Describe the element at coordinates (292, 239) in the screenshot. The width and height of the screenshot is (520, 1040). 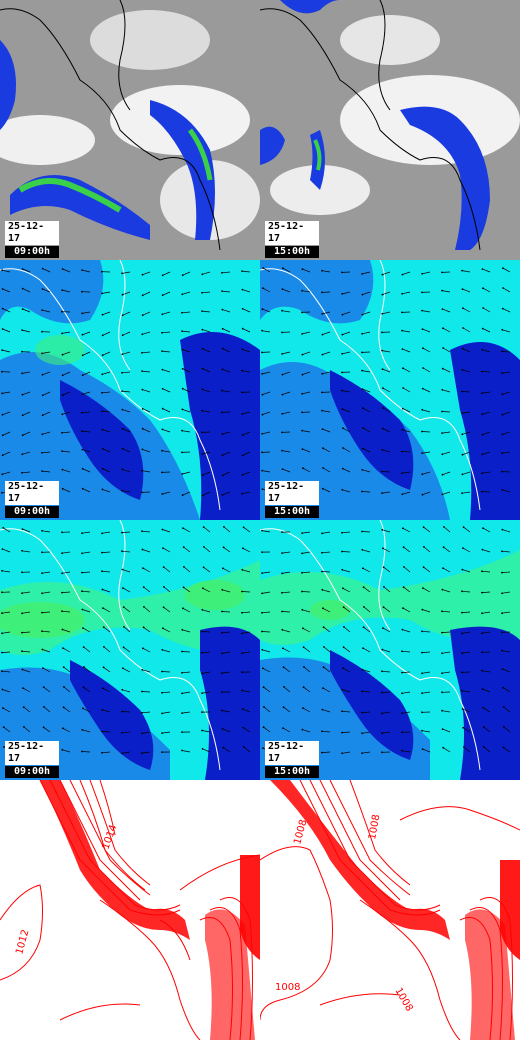
I see `timestamp: 25-12-17 15:00h` at that location.